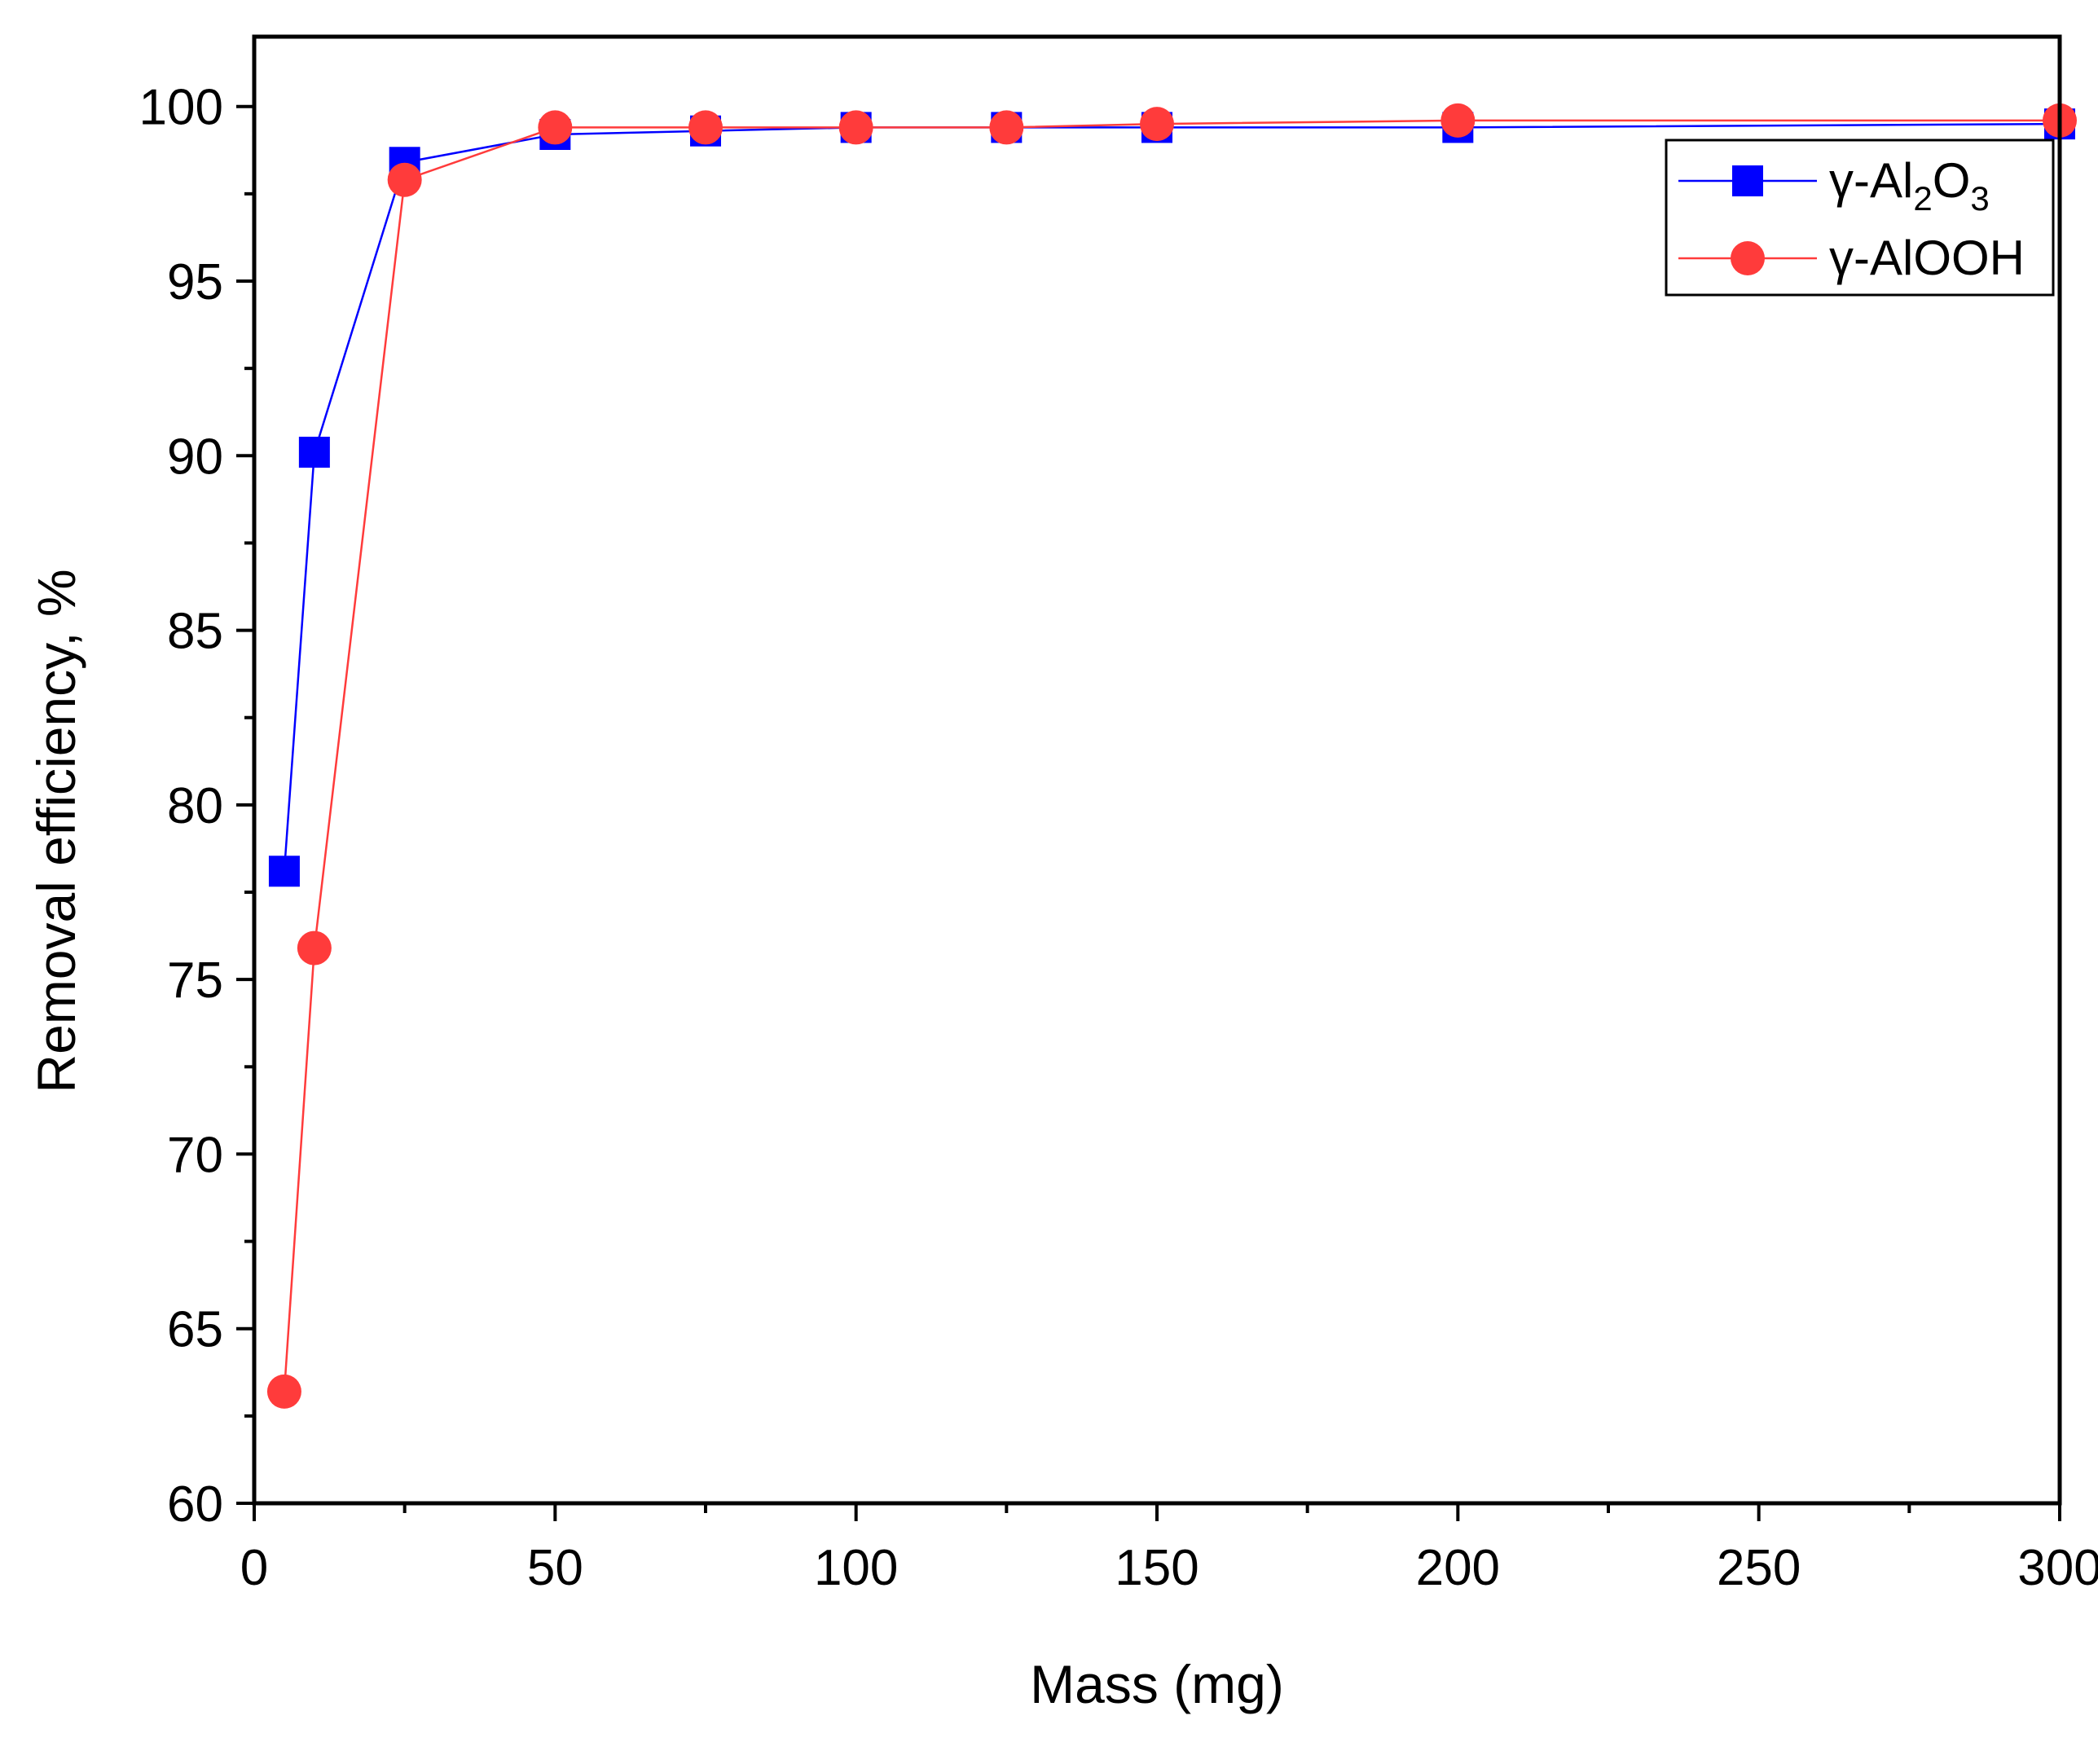 This screenshot has width=2098, height=1764. What do you see at coordinates (1923, 198) in the screenshot?
I see `legend-label-part: 2` at bounding box center [1923, 198].